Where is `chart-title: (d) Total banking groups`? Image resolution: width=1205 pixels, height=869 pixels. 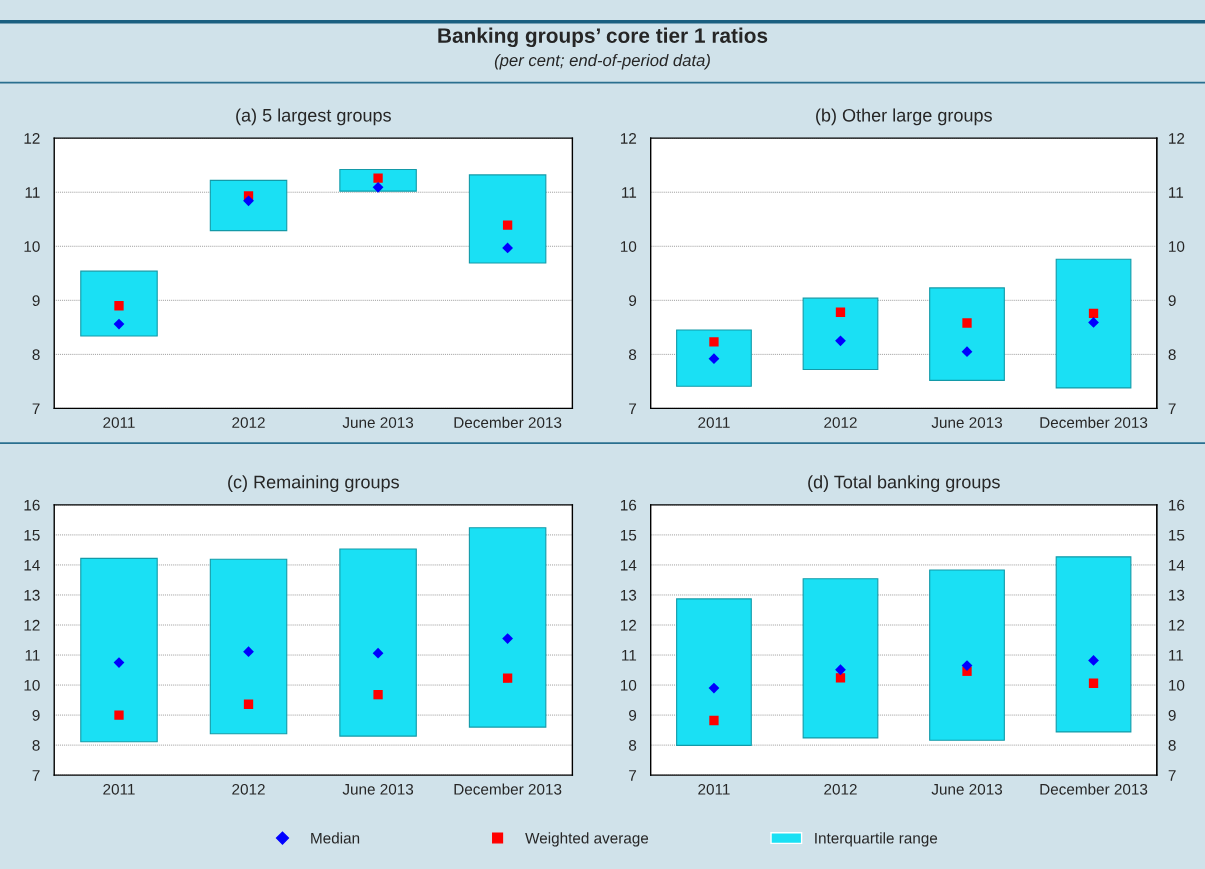 chart-title: (d) Total banking groups is located at coordinates (904, 483).